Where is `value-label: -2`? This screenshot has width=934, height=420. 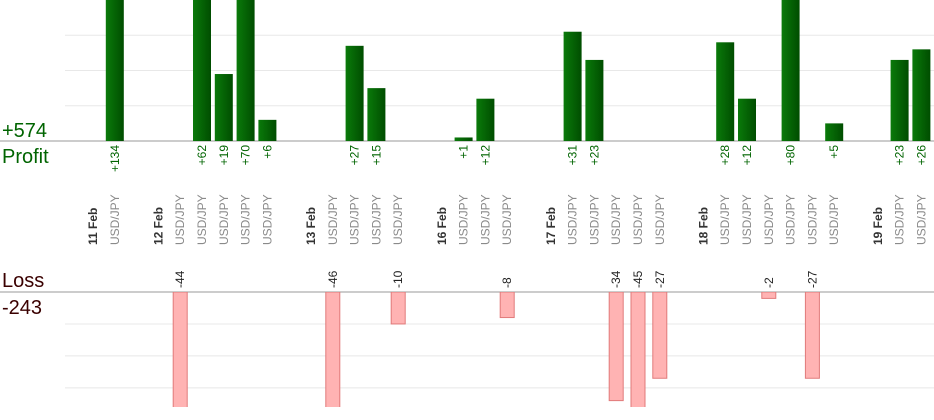 value-label: -2 is located at coordinates (769, 282).